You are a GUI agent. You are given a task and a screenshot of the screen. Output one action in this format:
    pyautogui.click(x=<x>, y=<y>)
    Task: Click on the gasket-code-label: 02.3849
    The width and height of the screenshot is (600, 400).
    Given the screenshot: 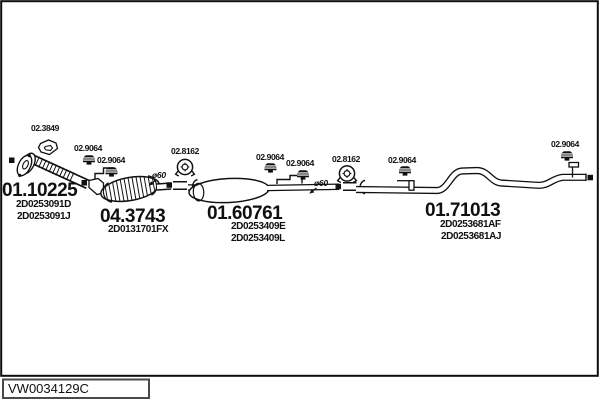 What is the action you would take?
    pyautogui.click(x=45, y=128)
    